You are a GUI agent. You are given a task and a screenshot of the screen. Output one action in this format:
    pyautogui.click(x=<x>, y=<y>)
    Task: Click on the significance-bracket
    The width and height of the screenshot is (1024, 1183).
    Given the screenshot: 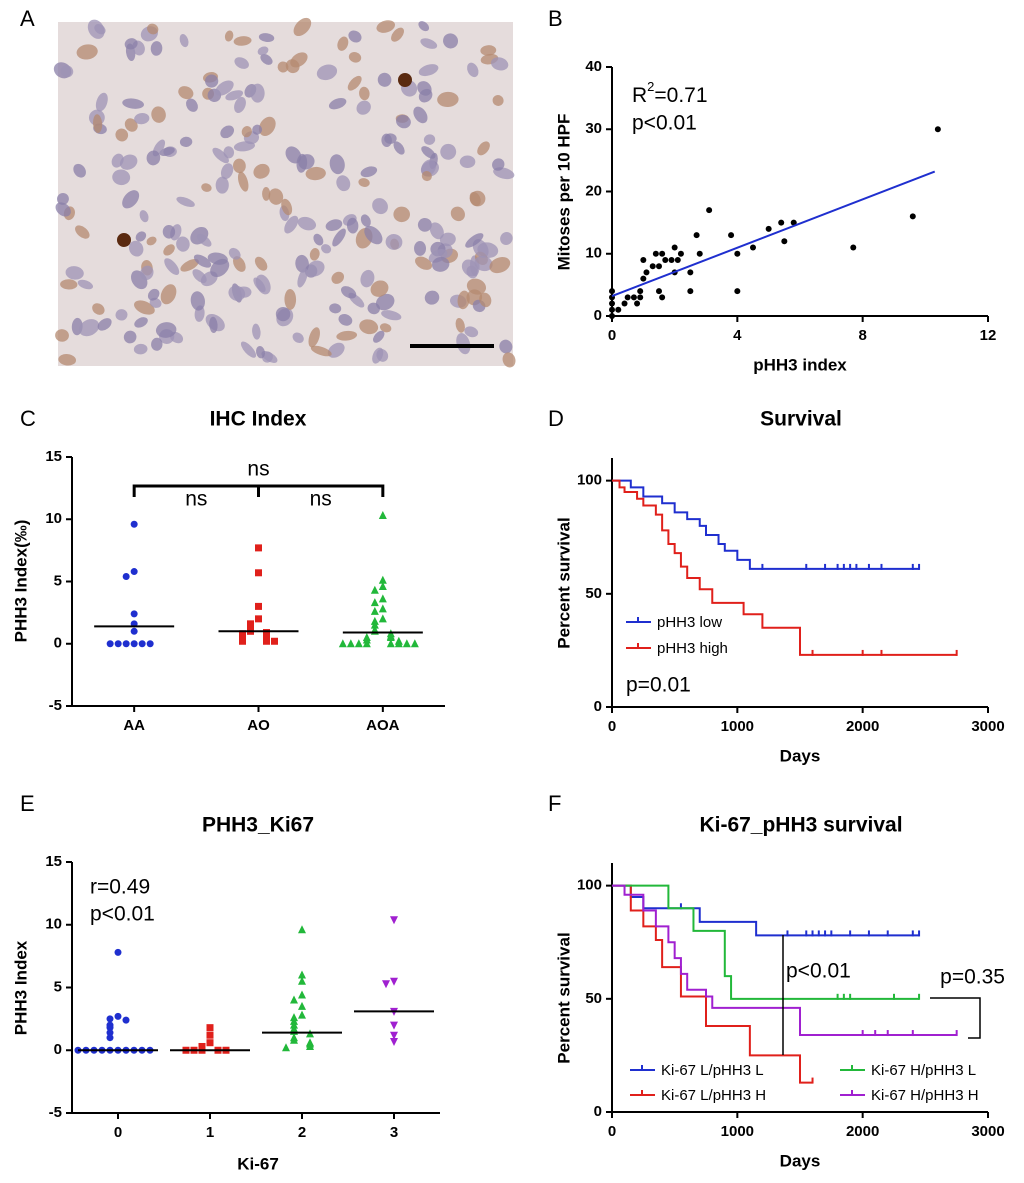 What is the action you would take?
    pyautogui.click(x=258, y=490)
    